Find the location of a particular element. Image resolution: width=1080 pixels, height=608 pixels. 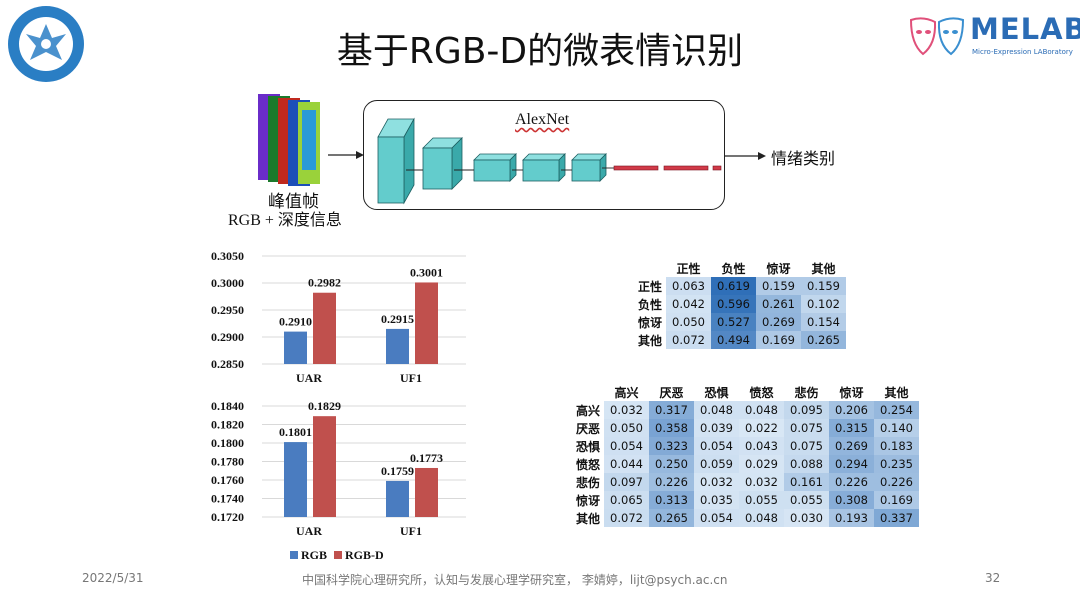

data-label: 0.2910 is located at coordinates (295, 322).